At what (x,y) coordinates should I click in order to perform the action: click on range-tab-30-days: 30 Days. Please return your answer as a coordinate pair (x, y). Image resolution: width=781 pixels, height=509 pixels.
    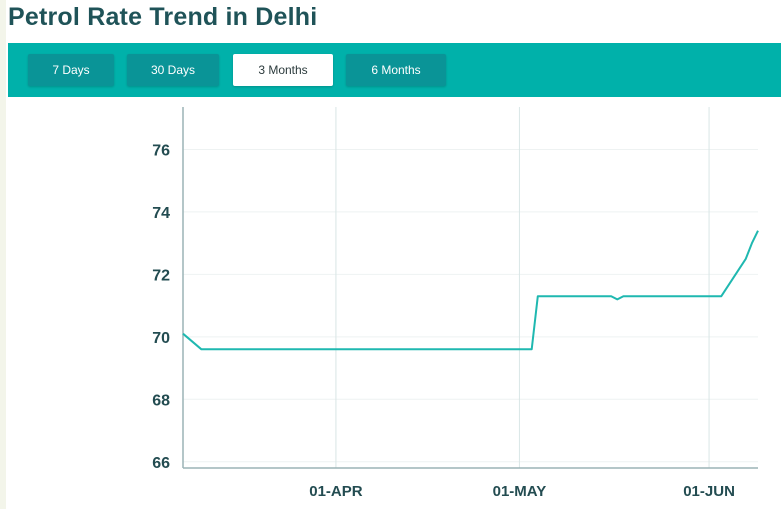
    Looking at the image, I should click on (173, 70).